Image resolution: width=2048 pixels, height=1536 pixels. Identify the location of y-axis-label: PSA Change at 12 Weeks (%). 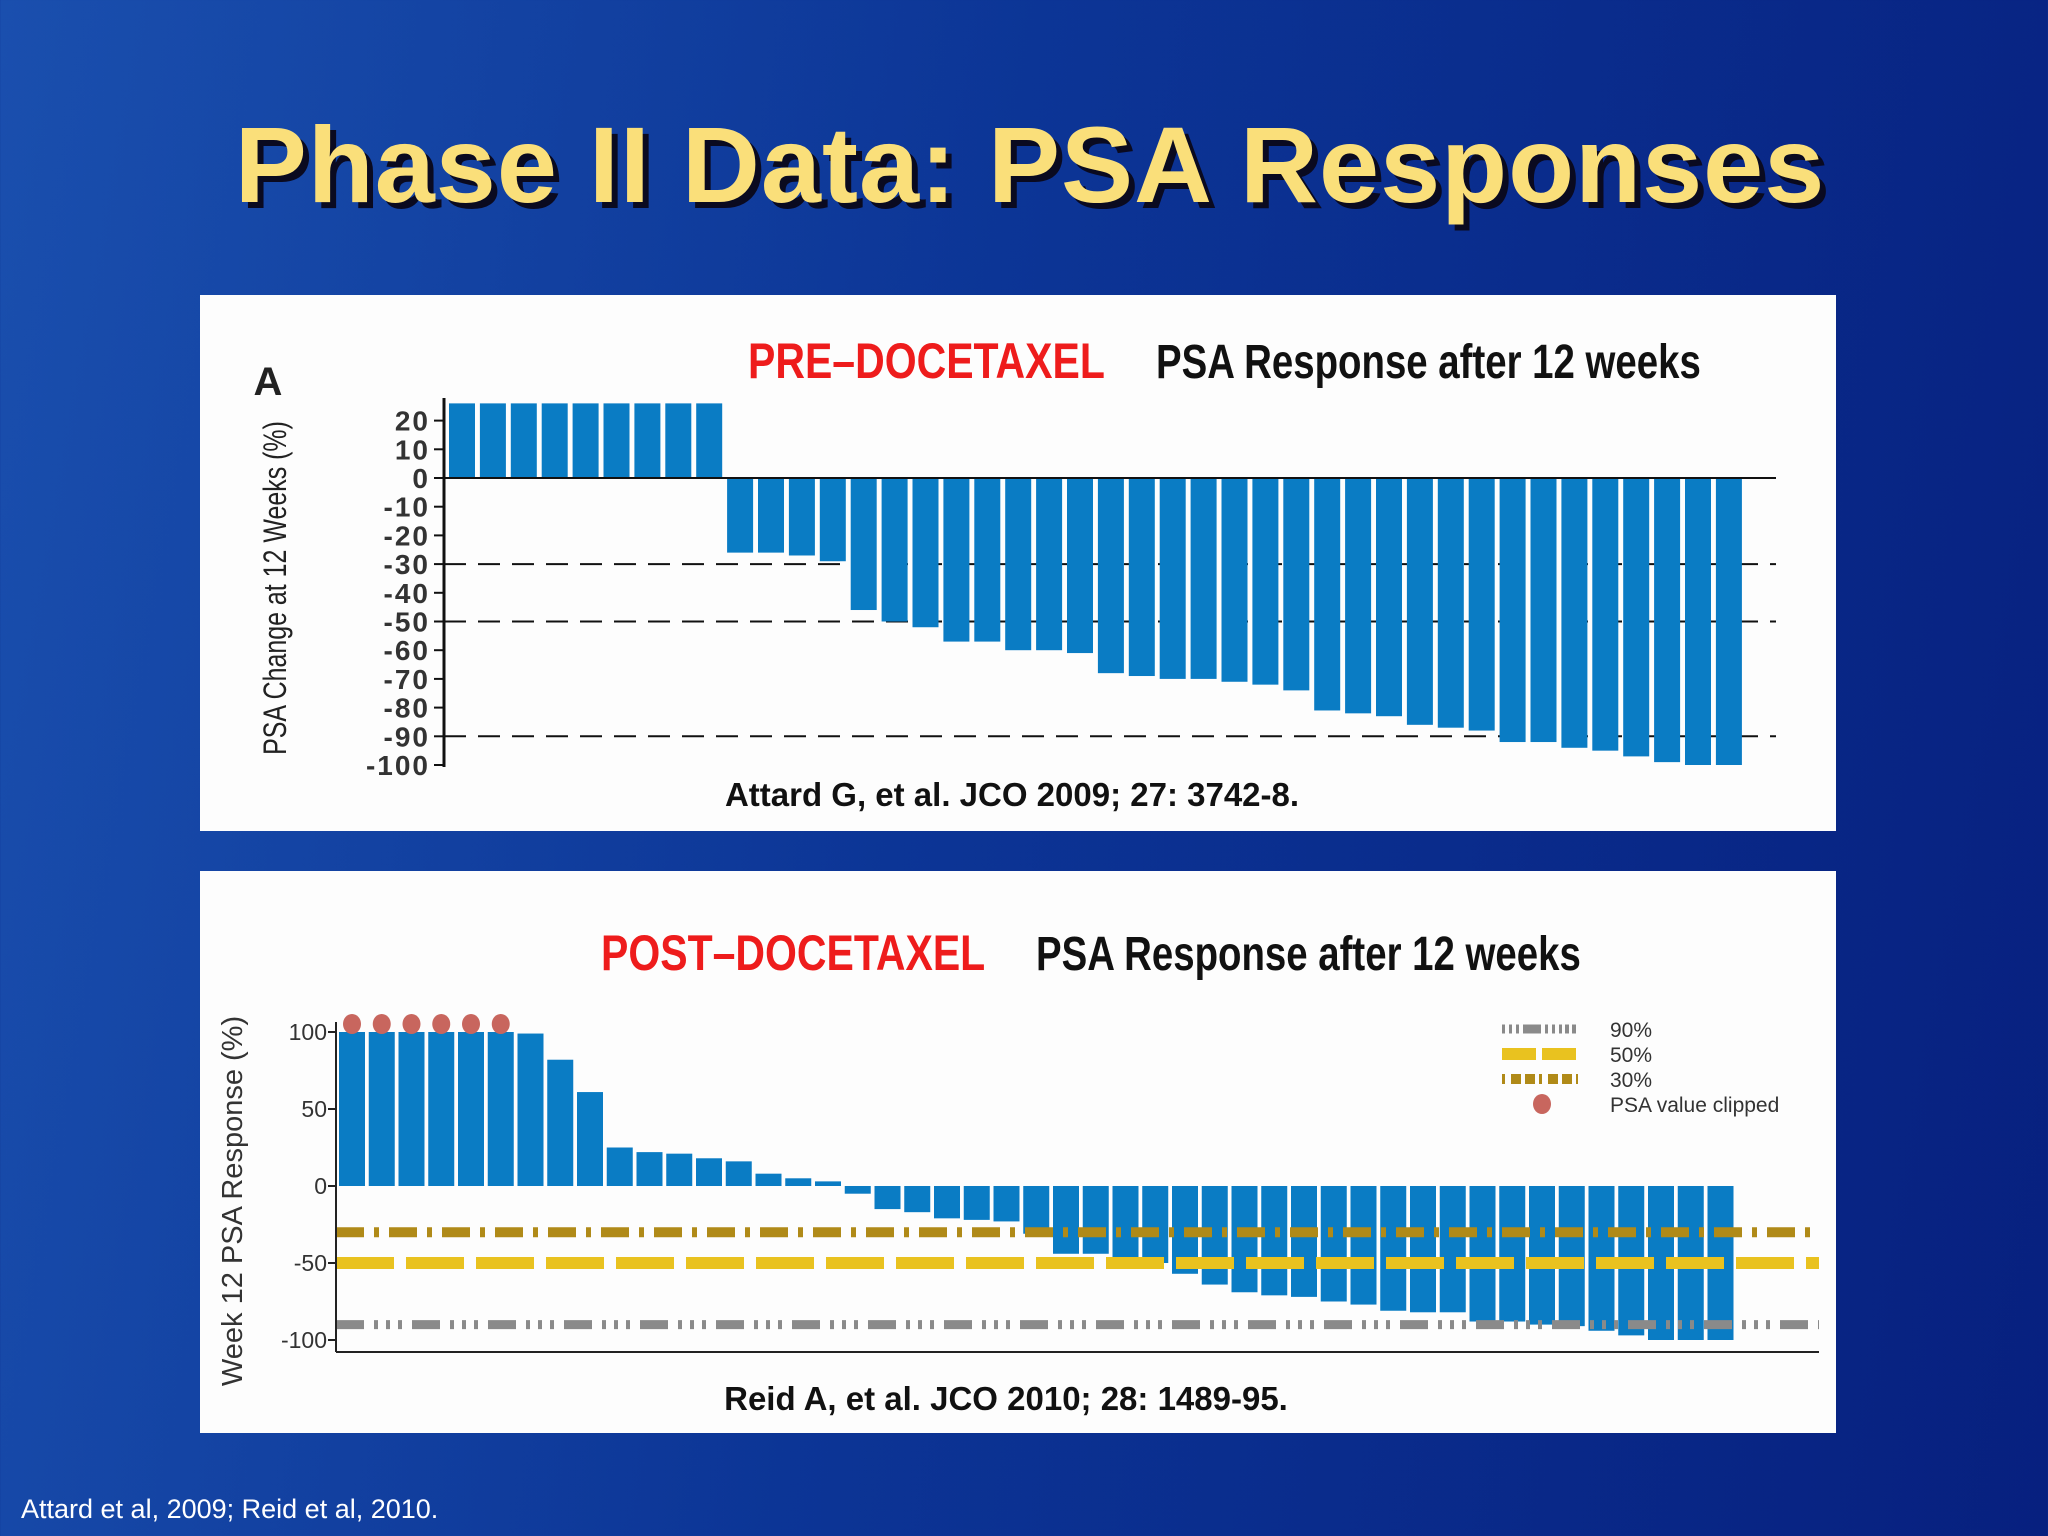
(276, 588).